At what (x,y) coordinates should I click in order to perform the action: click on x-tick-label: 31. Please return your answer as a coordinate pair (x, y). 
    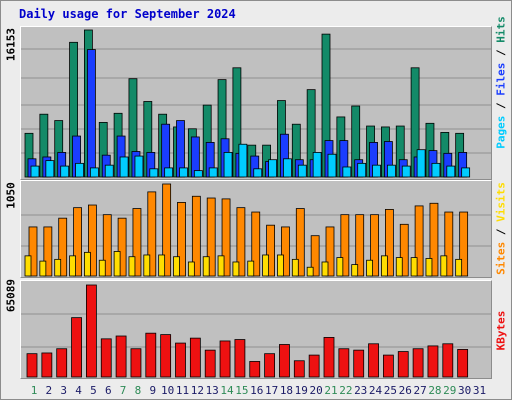
    Looking at the image, I should click on (479, 390).